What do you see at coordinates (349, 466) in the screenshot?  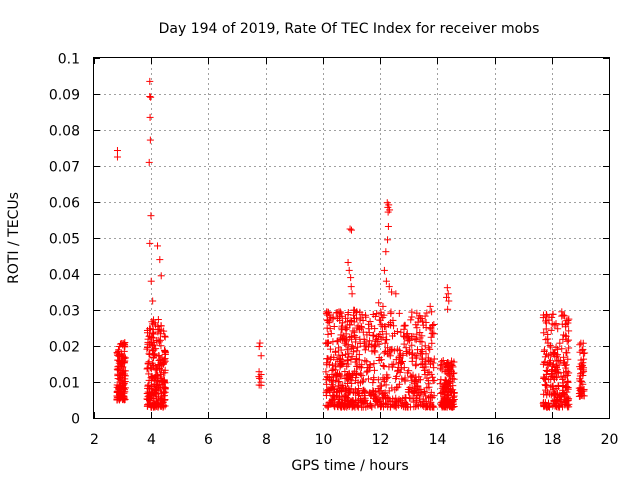 I see `x-axis-label: GPS time / hours` at bounding box center [349, 466].